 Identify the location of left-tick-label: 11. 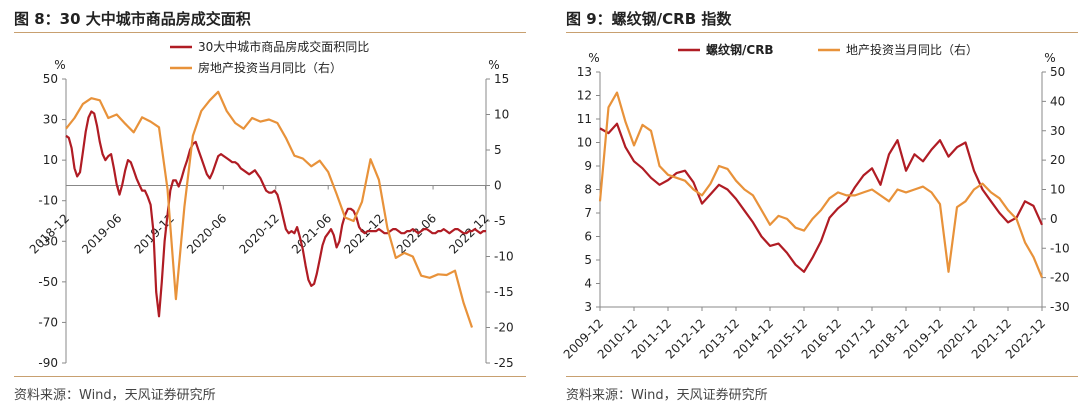
(584, 119).